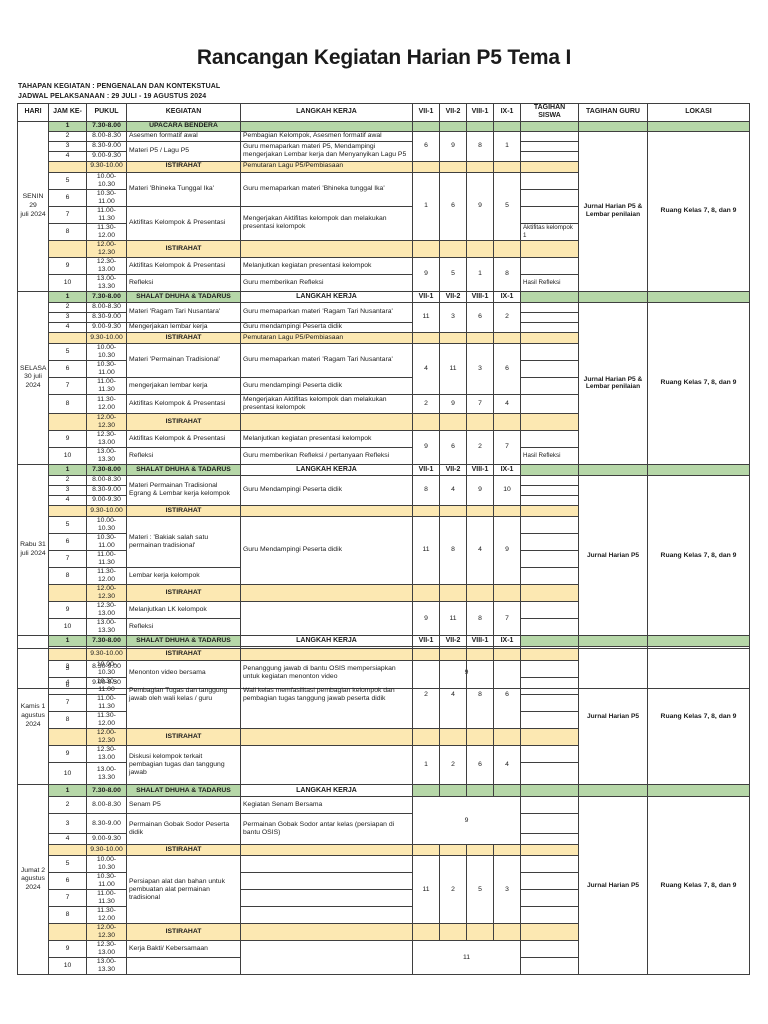 This screenshot has height=1024, width=768. What do you see at coordinates (106, 351) in the screenshot?
I see `time-cell: 10.00-10.30` at bounding box center [106, 351].